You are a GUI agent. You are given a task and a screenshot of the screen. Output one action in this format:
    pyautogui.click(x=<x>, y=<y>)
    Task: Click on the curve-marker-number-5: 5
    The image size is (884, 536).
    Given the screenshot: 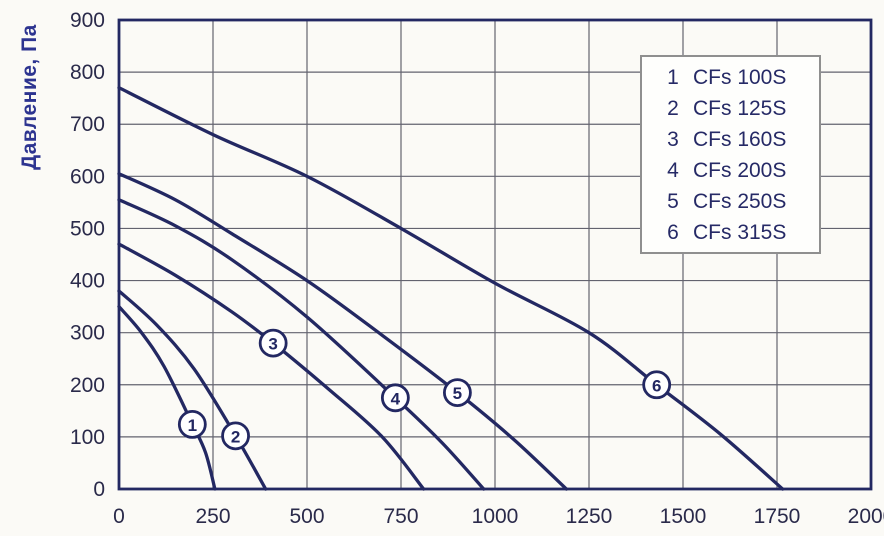 What is the action you would take?
    pyautogui.click(x=457, y=393)
    